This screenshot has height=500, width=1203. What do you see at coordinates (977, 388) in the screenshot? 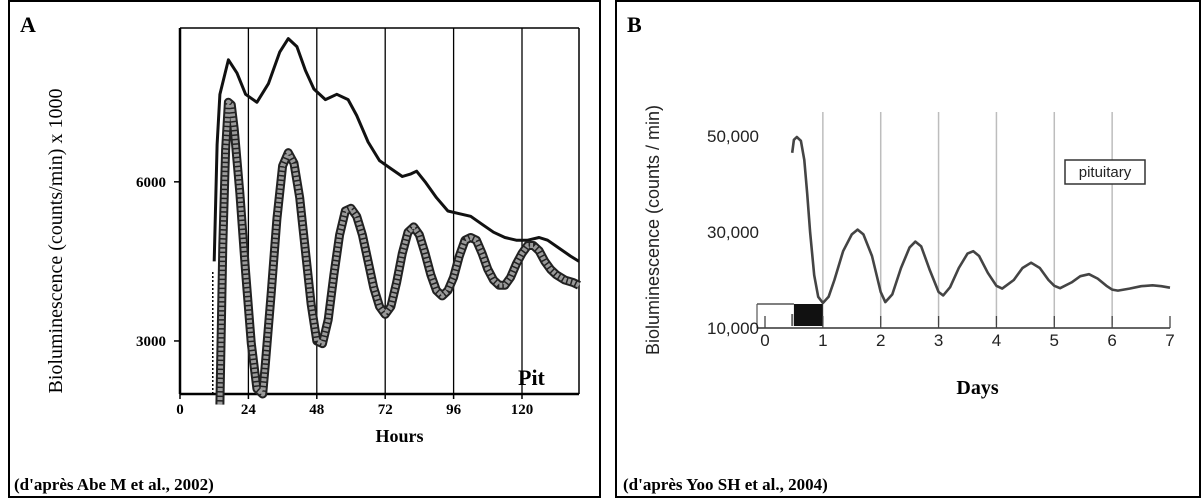
I see `x-axis-label-b: Days` at bounding box center [977, 388].